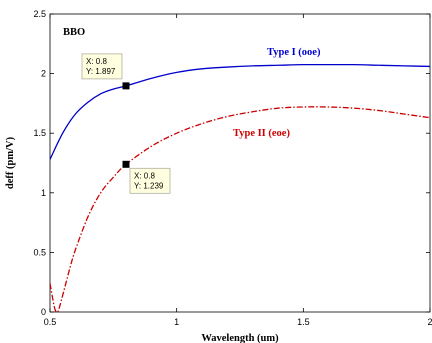  I want to click on y-tick-label: 1, so click(43, 193).